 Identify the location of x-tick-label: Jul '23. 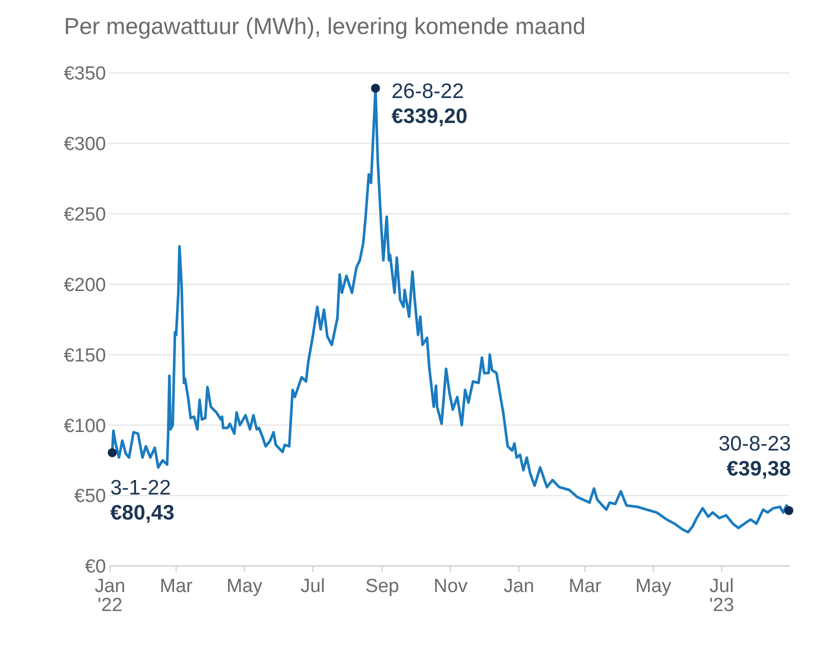
(721, 596).